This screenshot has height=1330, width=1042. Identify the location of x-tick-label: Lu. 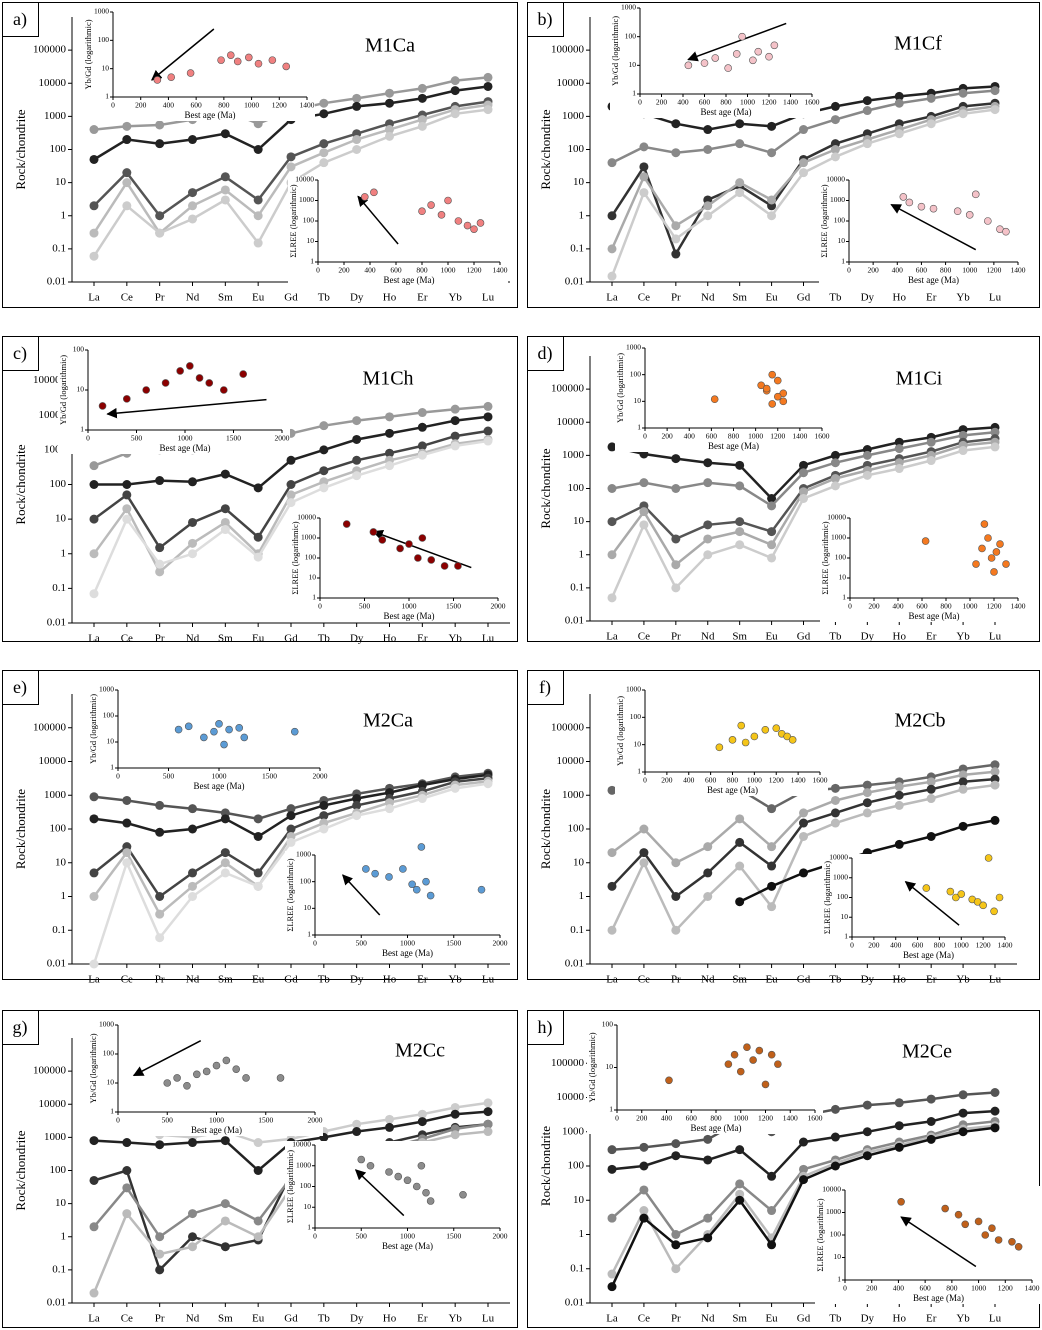
(995, 637).